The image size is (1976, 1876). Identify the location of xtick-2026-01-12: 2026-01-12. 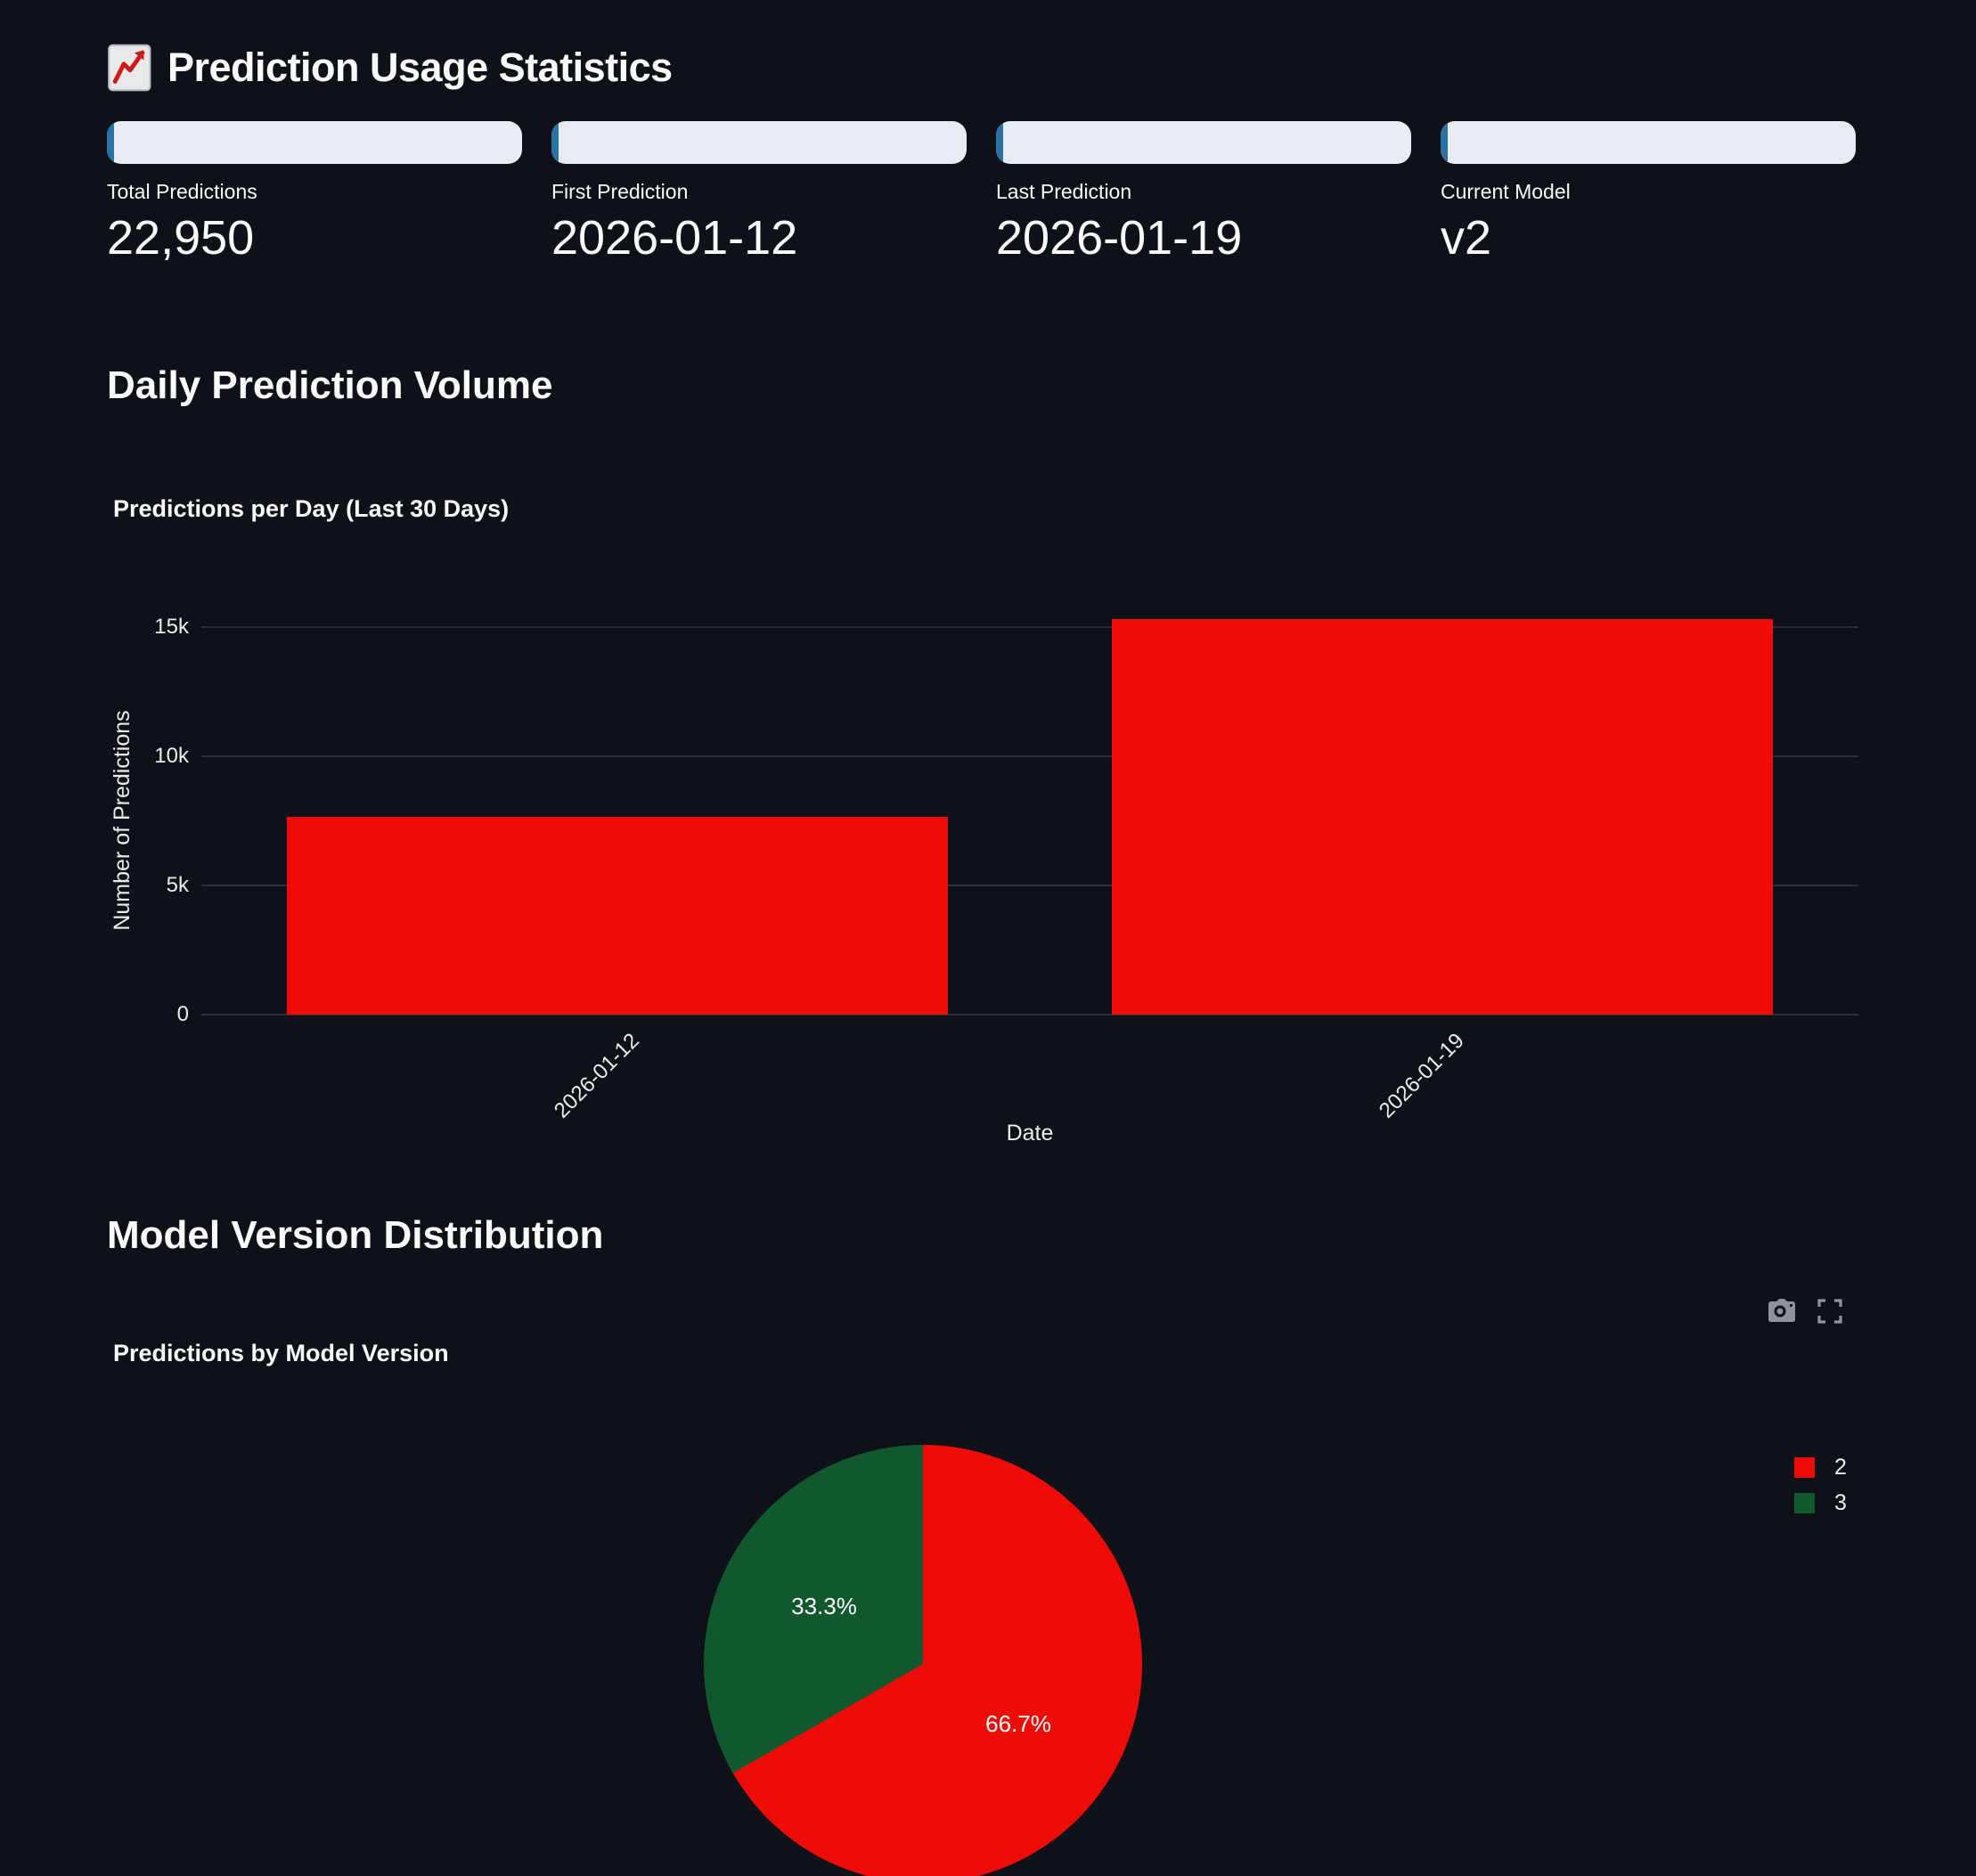
(596, 1075).